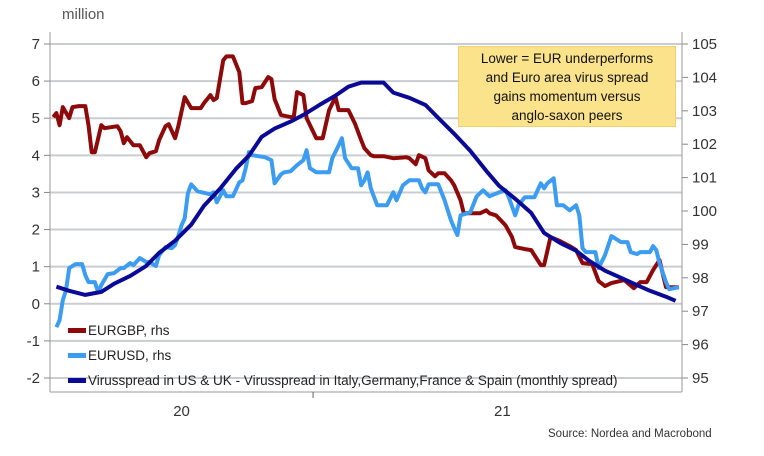  I want to click on right-tick-label: 102, so click(704, 144).